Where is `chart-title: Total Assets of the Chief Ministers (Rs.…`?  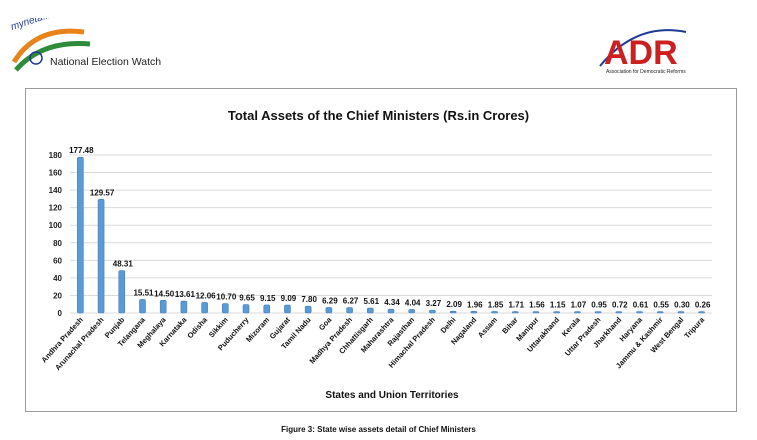 chart-title: Total Assets of the Chief Ministers (Rs.… is located at coordinates (378, 115).